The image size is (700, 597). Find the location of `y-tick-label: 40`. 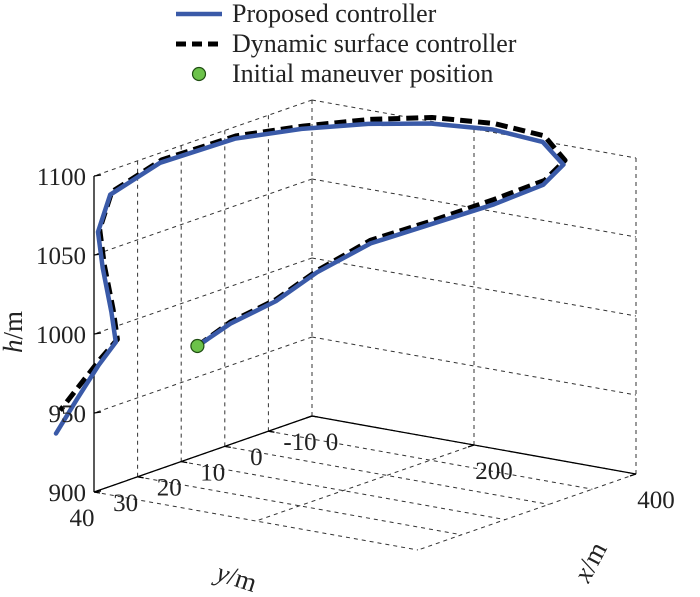

y-tick-label: 40 is located at coordinates (82, 518).